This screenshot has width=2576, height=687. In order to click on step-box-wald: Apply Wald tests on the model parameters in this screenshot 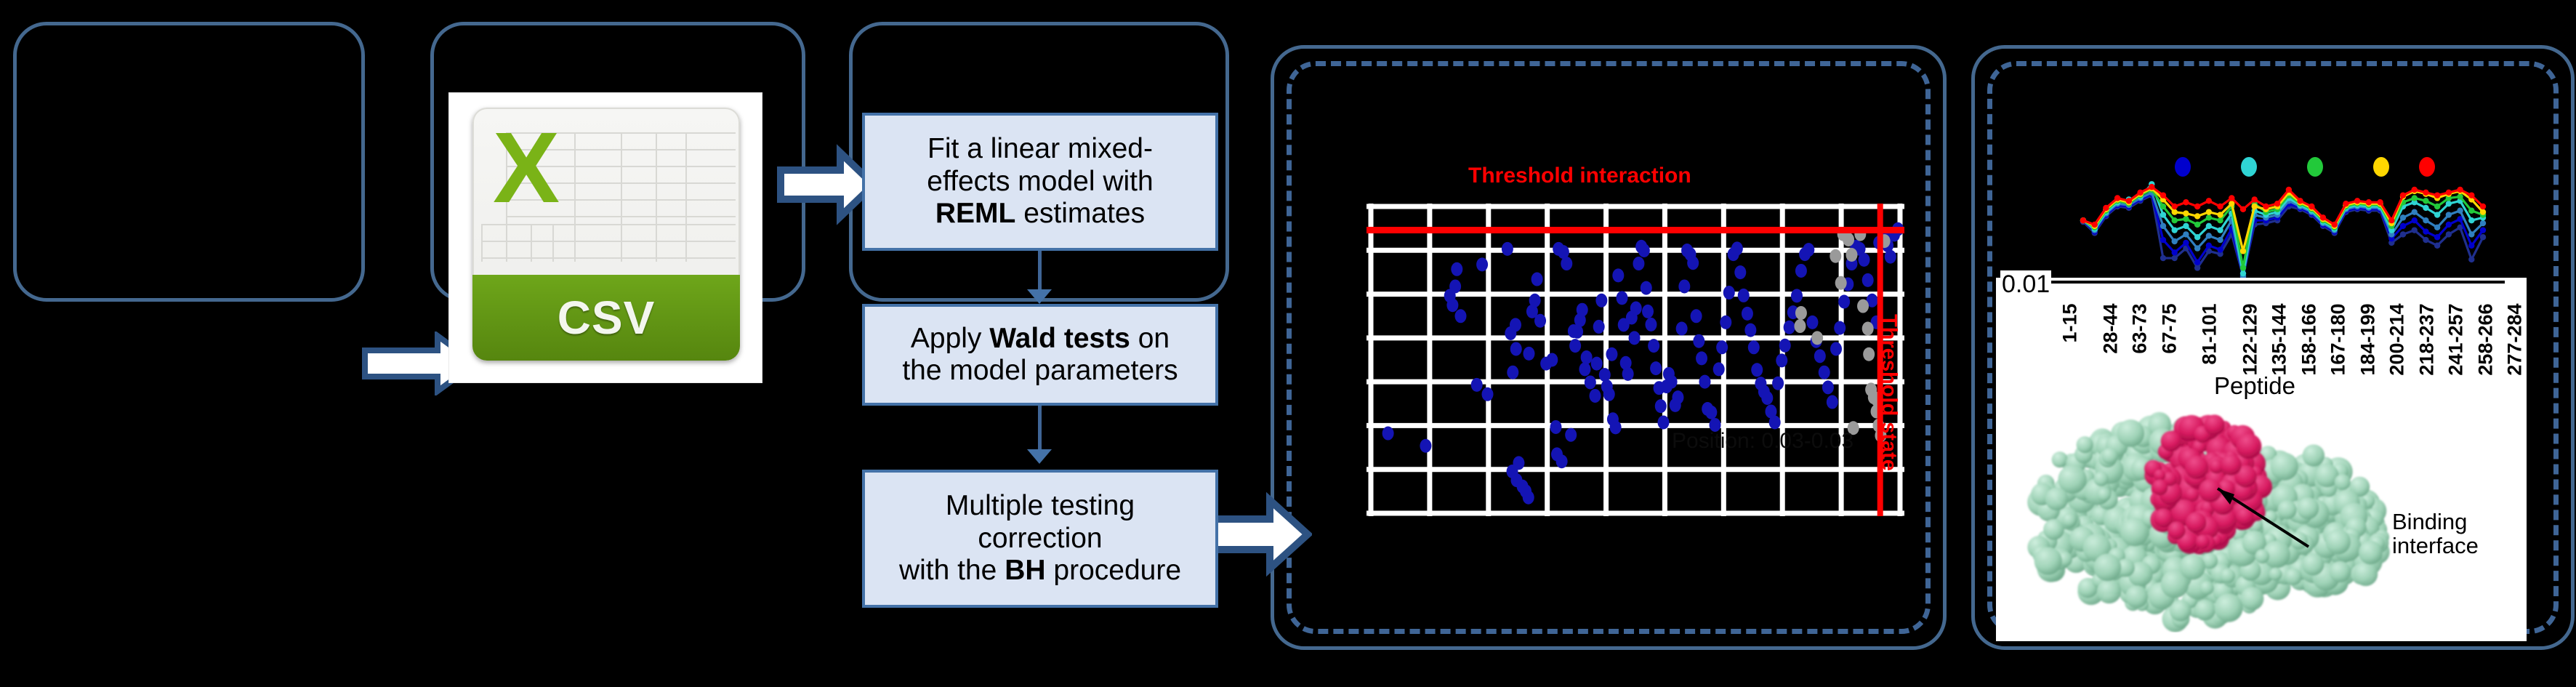, I will do `click(1040, 355)`.